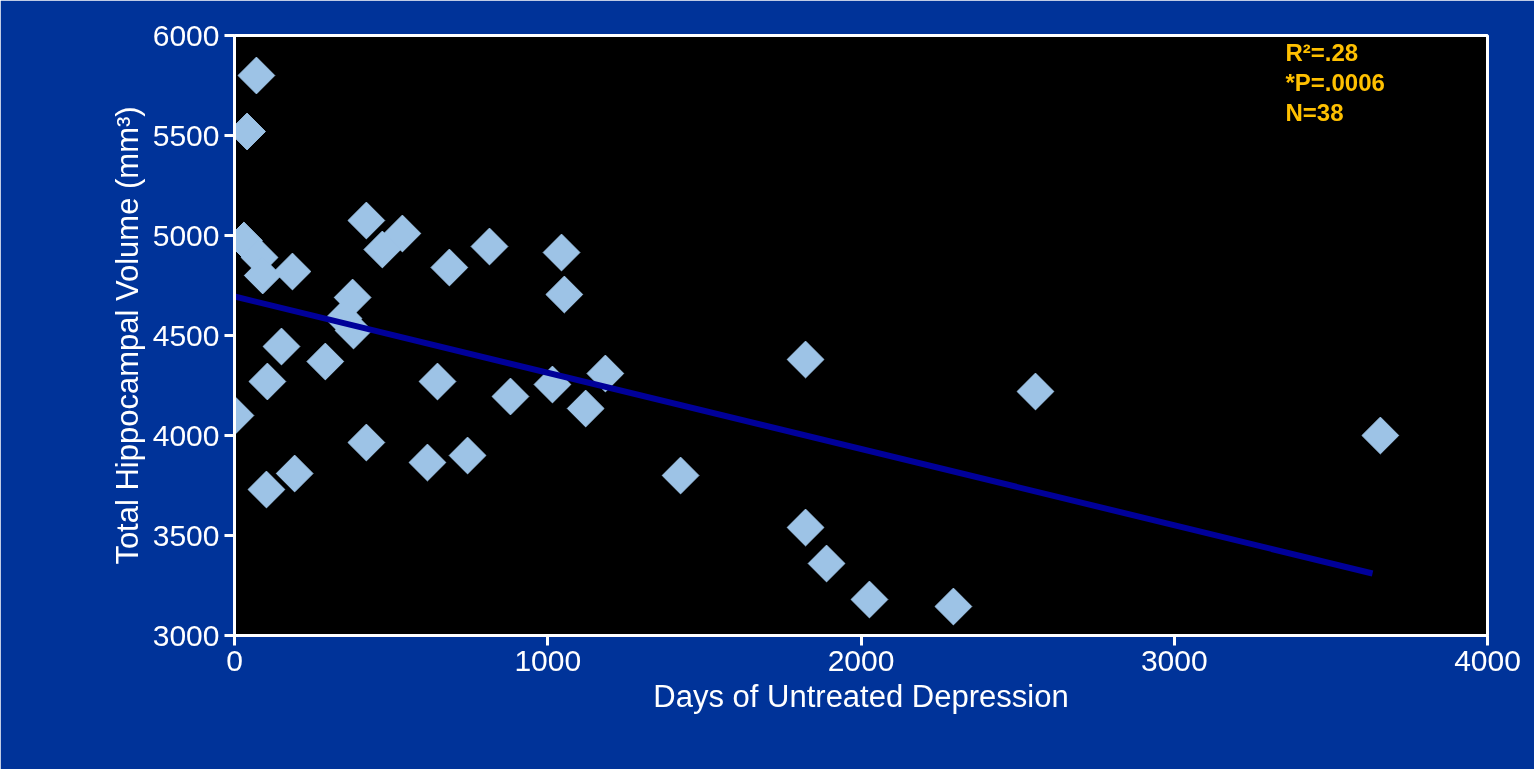 The width and height of the screenshot is (1534, 769). I want to click on y-tick-label: 4500, so click(186, 335).